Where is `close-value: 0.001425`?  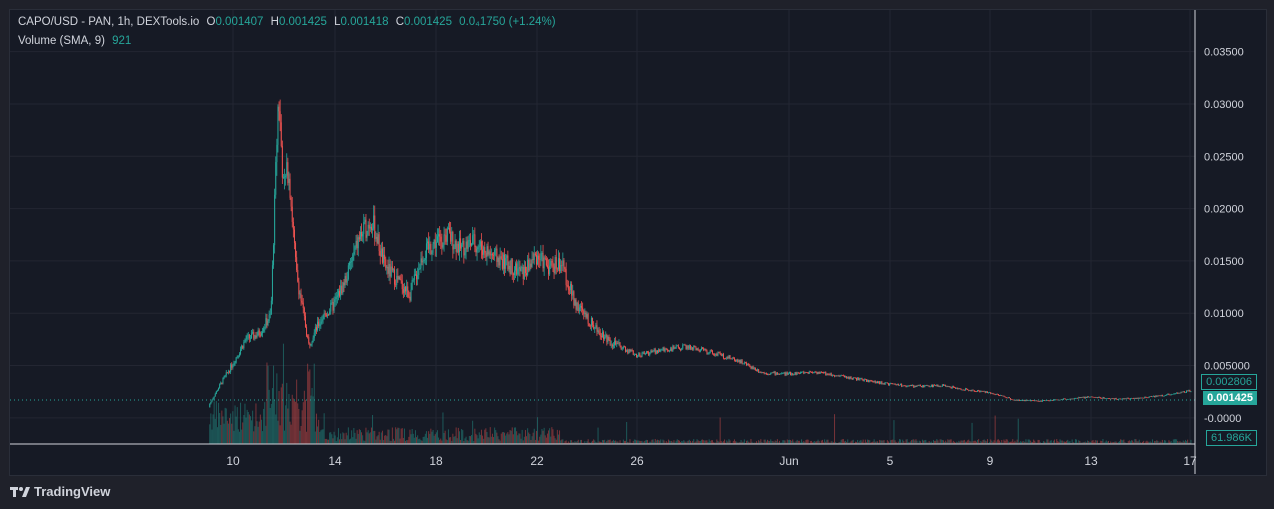 close-value: 0.001425 is located at coordinates (428, 22).